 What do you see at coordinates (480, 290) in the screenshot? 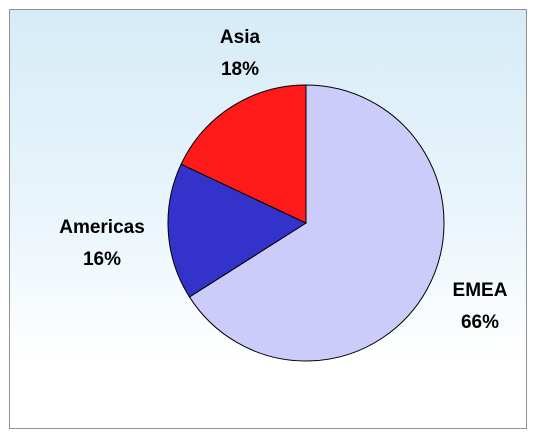
I see `slice-label-emea: EMEA` at bounding box center [480, 290].